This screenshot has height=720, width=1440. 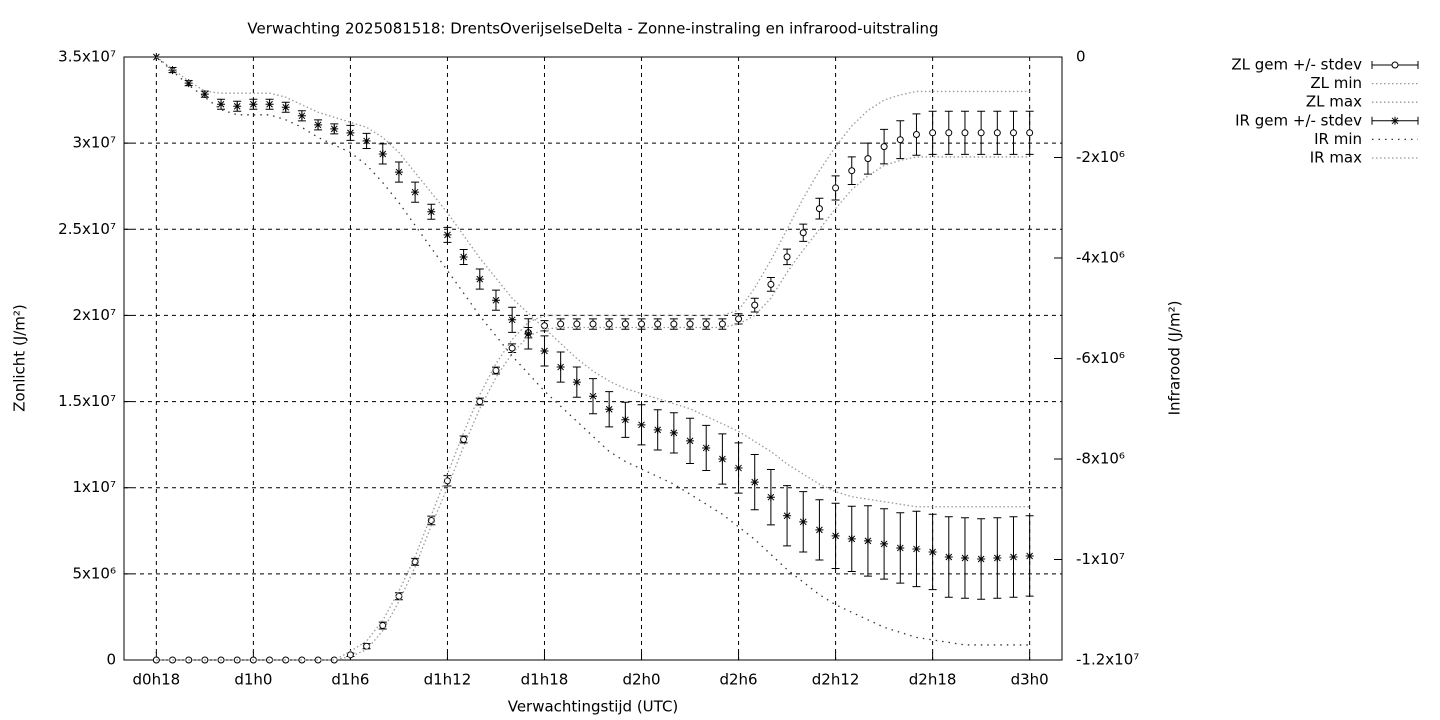 What do you see at coordinates (157, 680) in the screenshot?
I see `x-tick-label: d0h18` at bounding box center [157, 680].